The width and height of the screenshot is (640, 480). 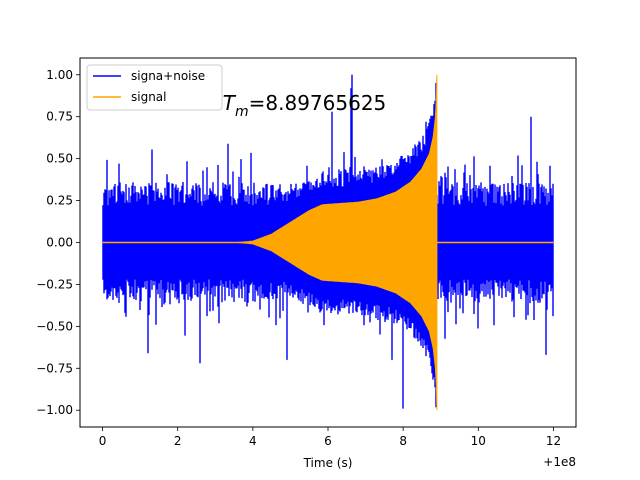 What do you see at coordinates (328, 441) in the screenshot?
I see `x-tick-label: 6` at bounding box center [328, 441].